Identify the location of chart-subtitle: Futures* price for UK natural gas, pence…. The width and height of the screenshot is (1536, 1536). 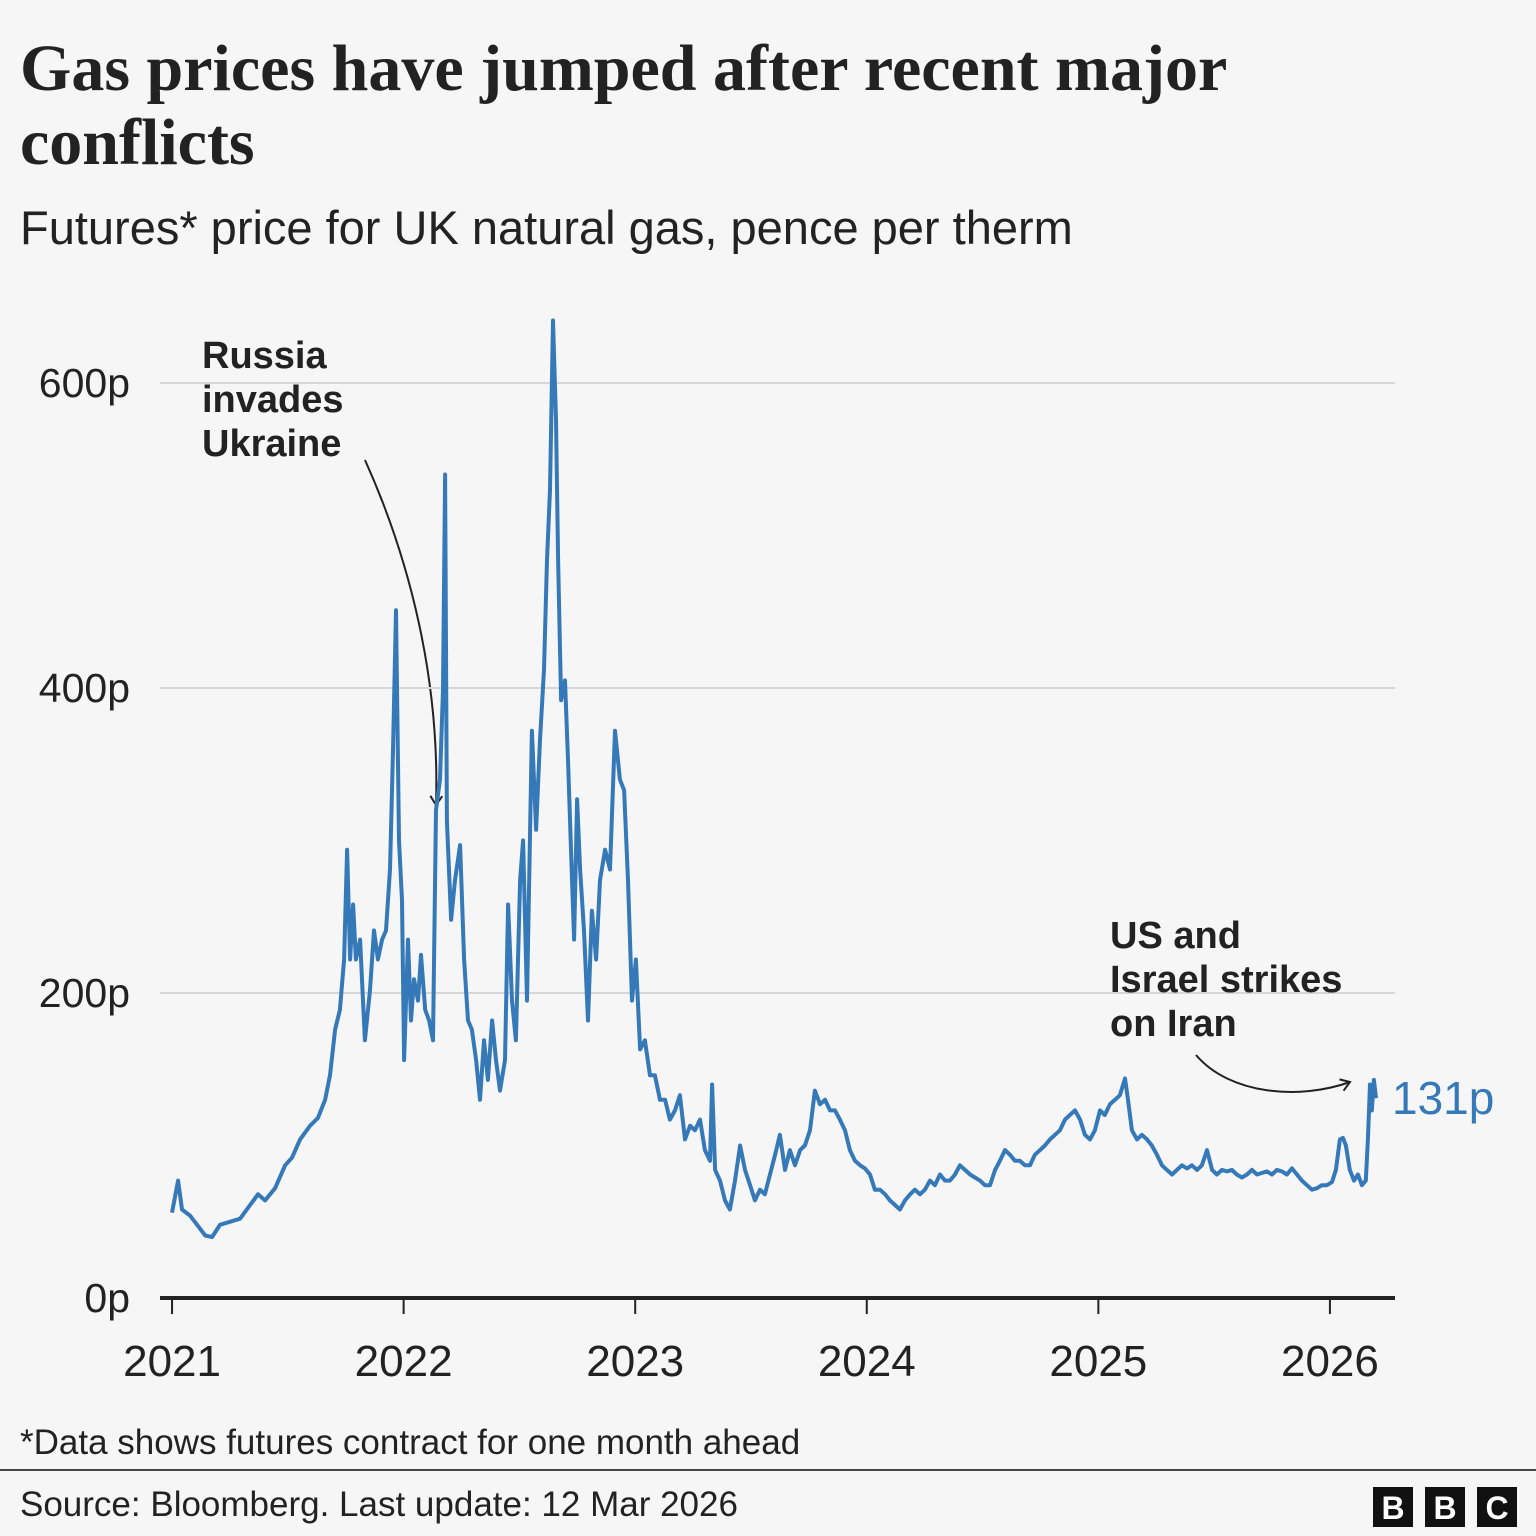
(546, 227).